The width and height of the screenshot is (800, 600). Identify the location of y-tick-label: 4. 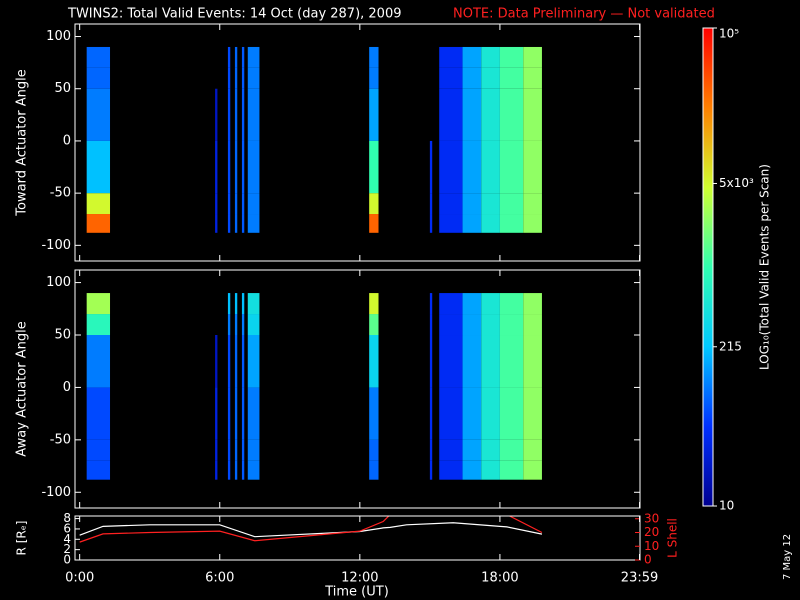
(67, 539).